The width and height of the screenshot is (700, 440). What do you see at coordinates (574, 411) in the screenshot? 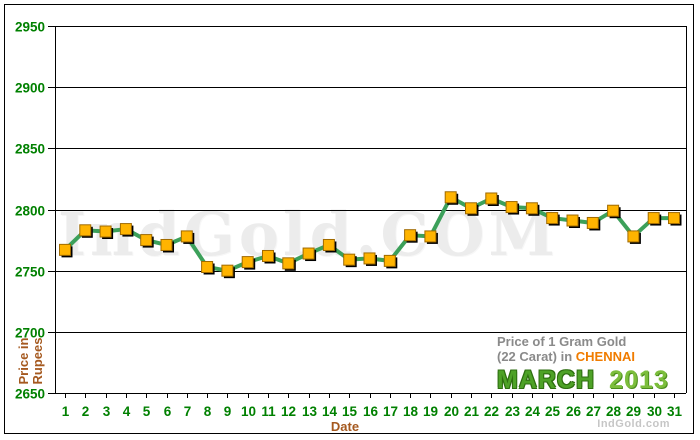
I see `x-axis-label-26: 26` at bounding box center [574, 411].